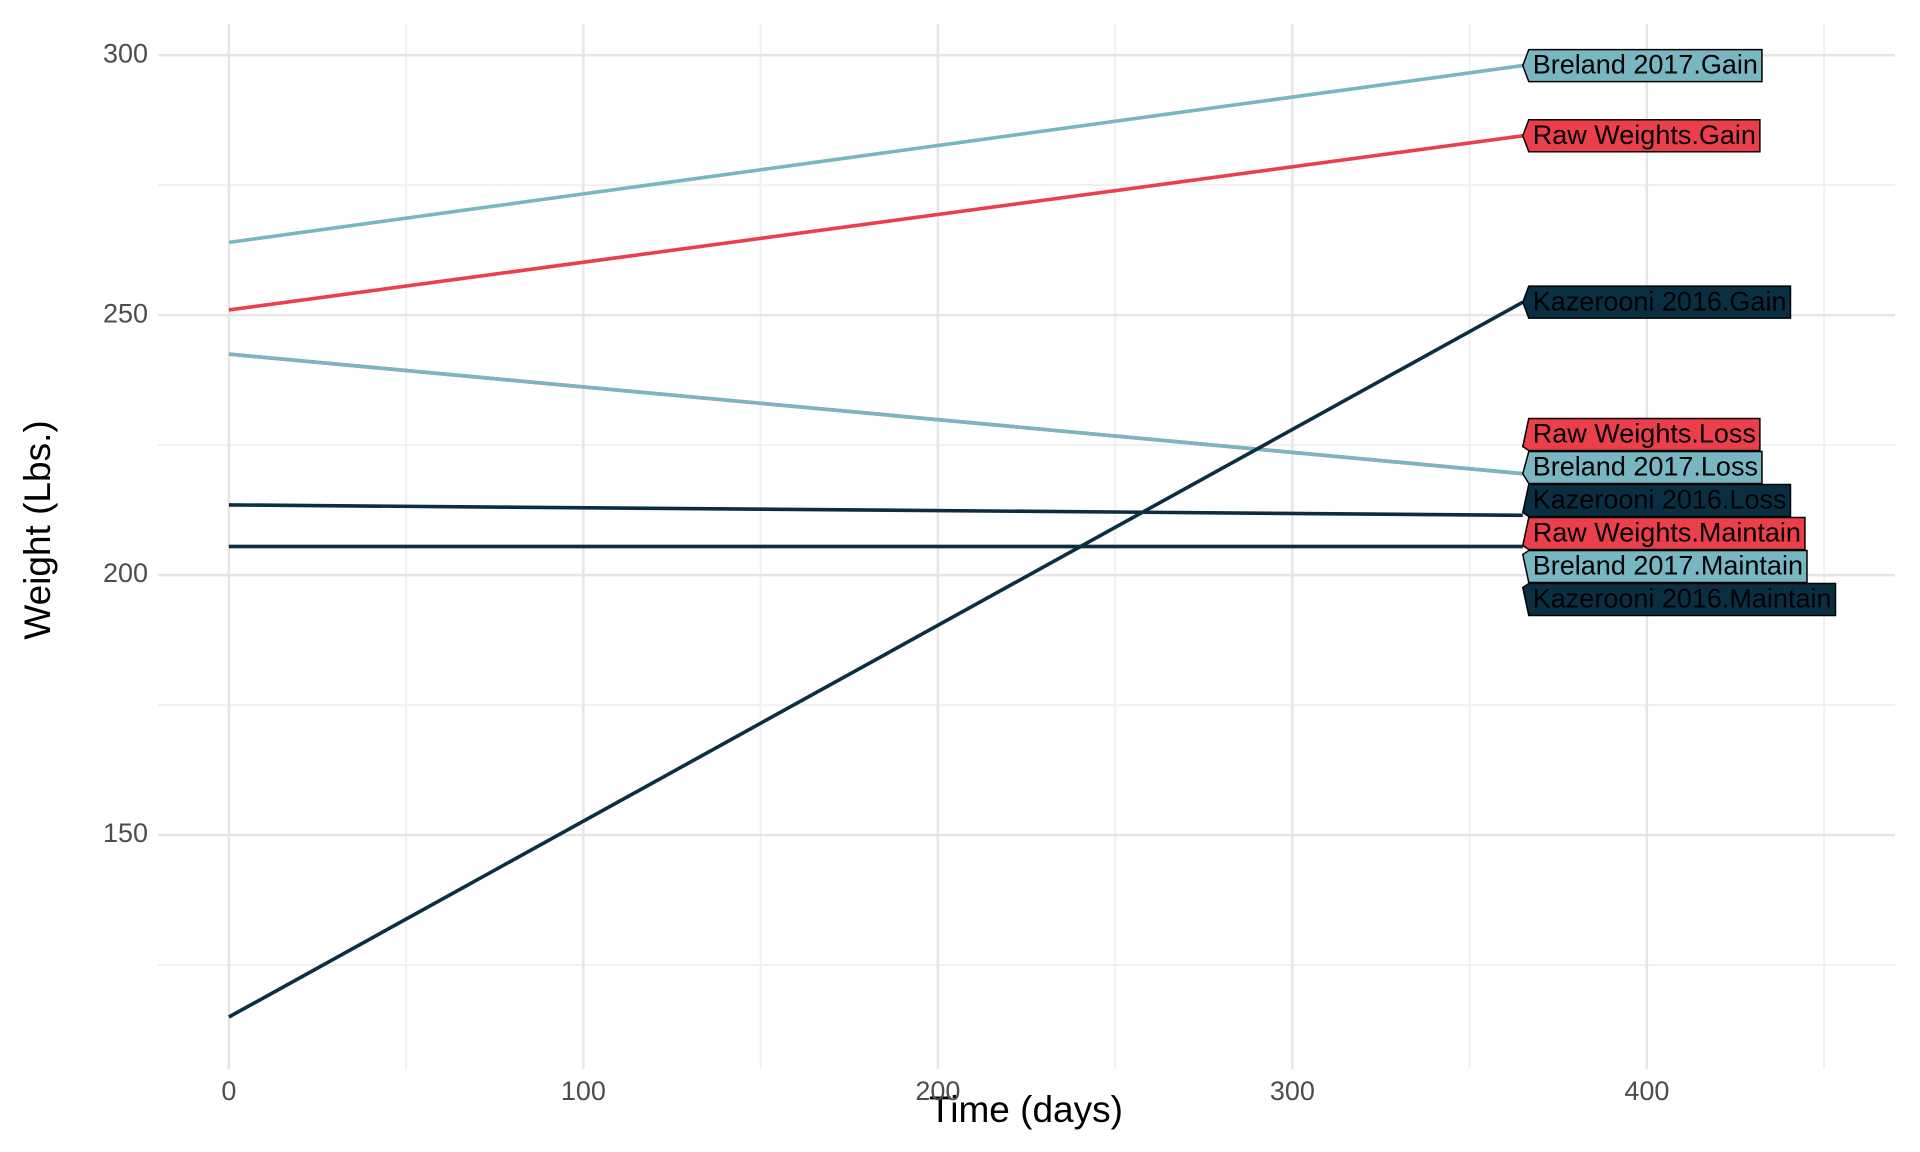  Describe the element at coordinates (1645, 467) in the screenshot. I see `legend-label: Breland 2017.Loss` at that location.